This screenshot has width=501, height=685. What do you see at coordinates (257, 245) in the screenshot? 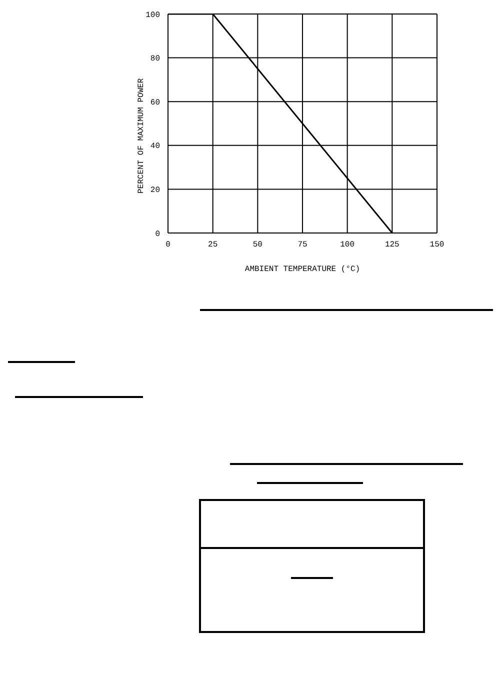
I see `x-tick-label: 50` at bounding box center [257, 245].